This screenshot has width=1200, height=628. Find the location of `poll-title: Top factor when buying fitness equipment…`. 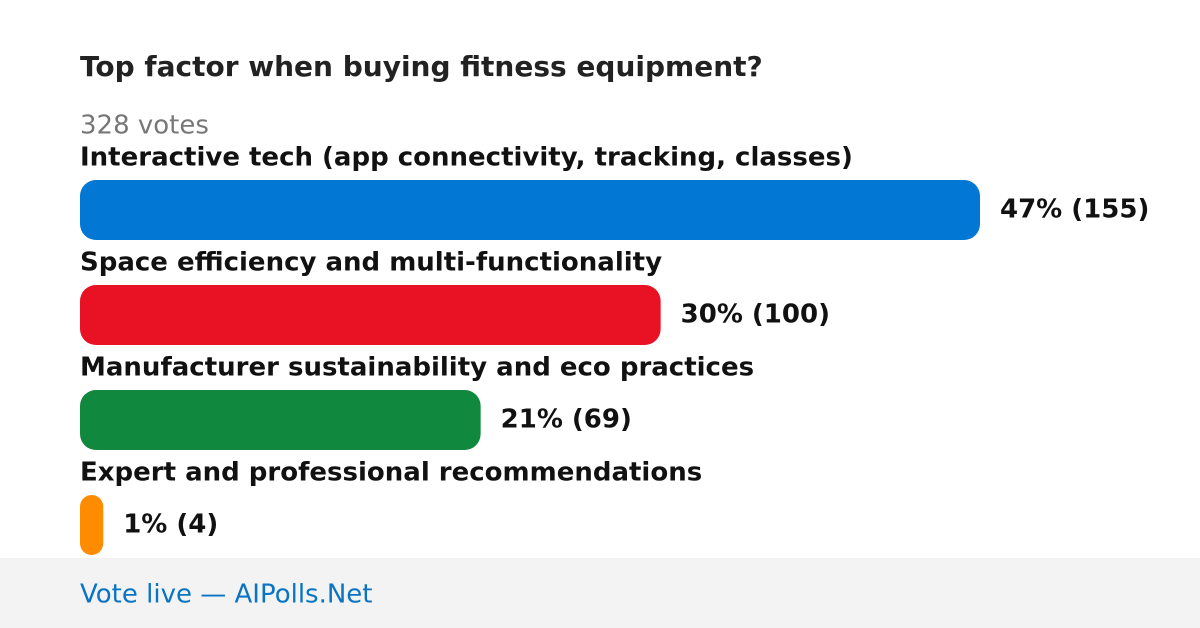

poll-title: Top factor when buying fitness equipment… is located at coordinates (421, 66).